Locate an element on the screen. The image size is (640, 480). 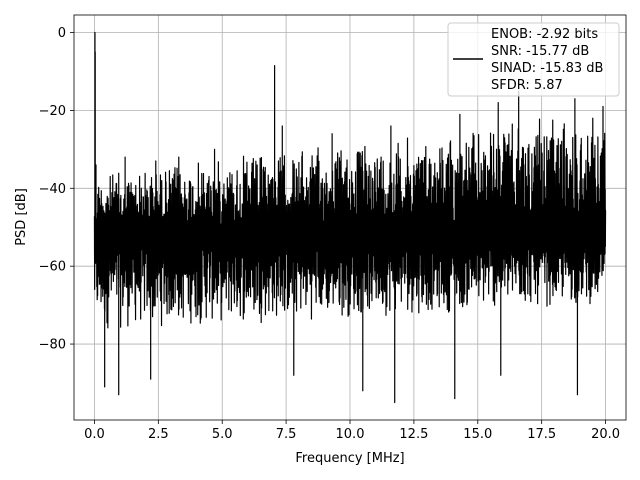
x-tick-label: 7.5 is located at coordinates (286, 434).